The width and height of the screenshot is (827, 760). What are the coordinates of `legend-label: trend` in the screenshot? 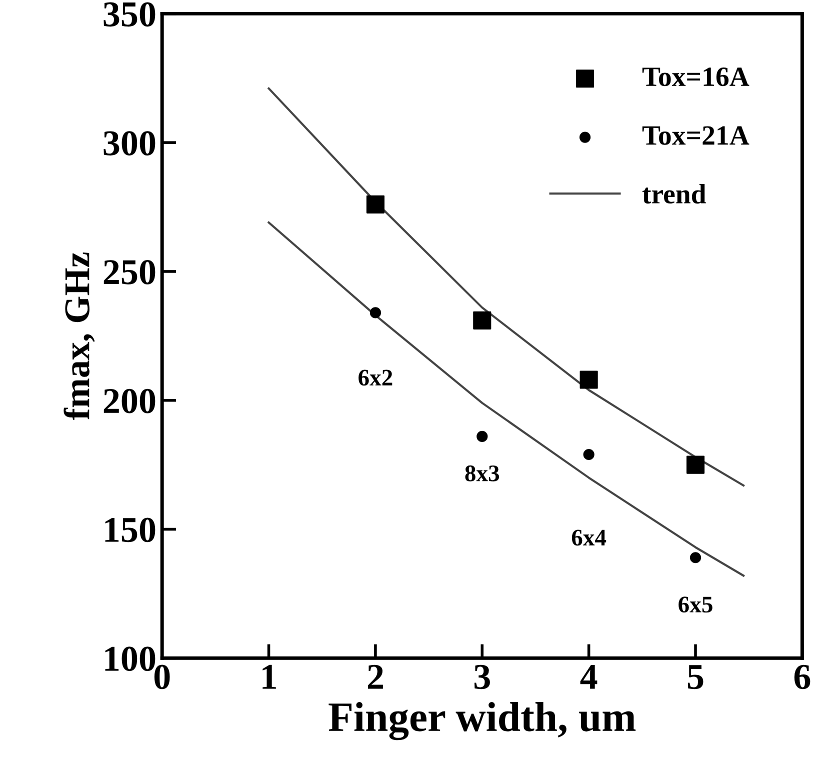 It's located at (674, 194).